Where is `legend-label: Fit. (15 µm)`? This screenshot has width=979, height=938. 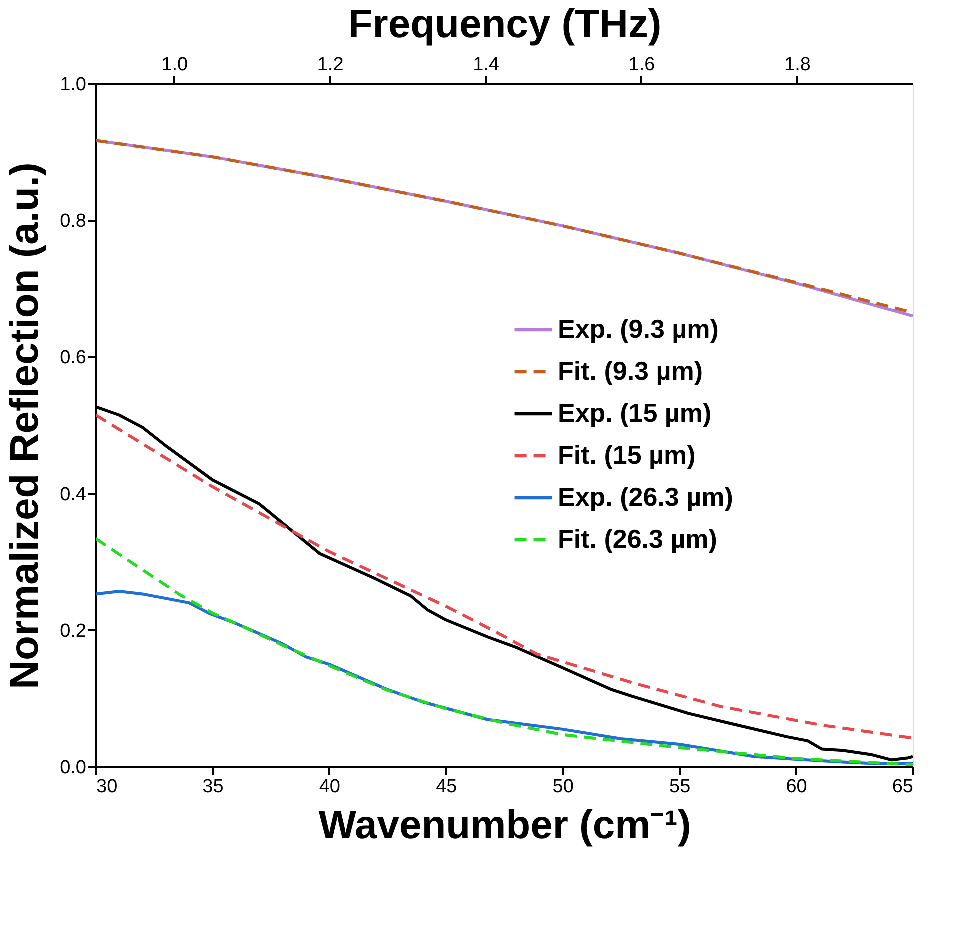 legend-label: Fit. (15 µm) is located at coordinates (627, 455).